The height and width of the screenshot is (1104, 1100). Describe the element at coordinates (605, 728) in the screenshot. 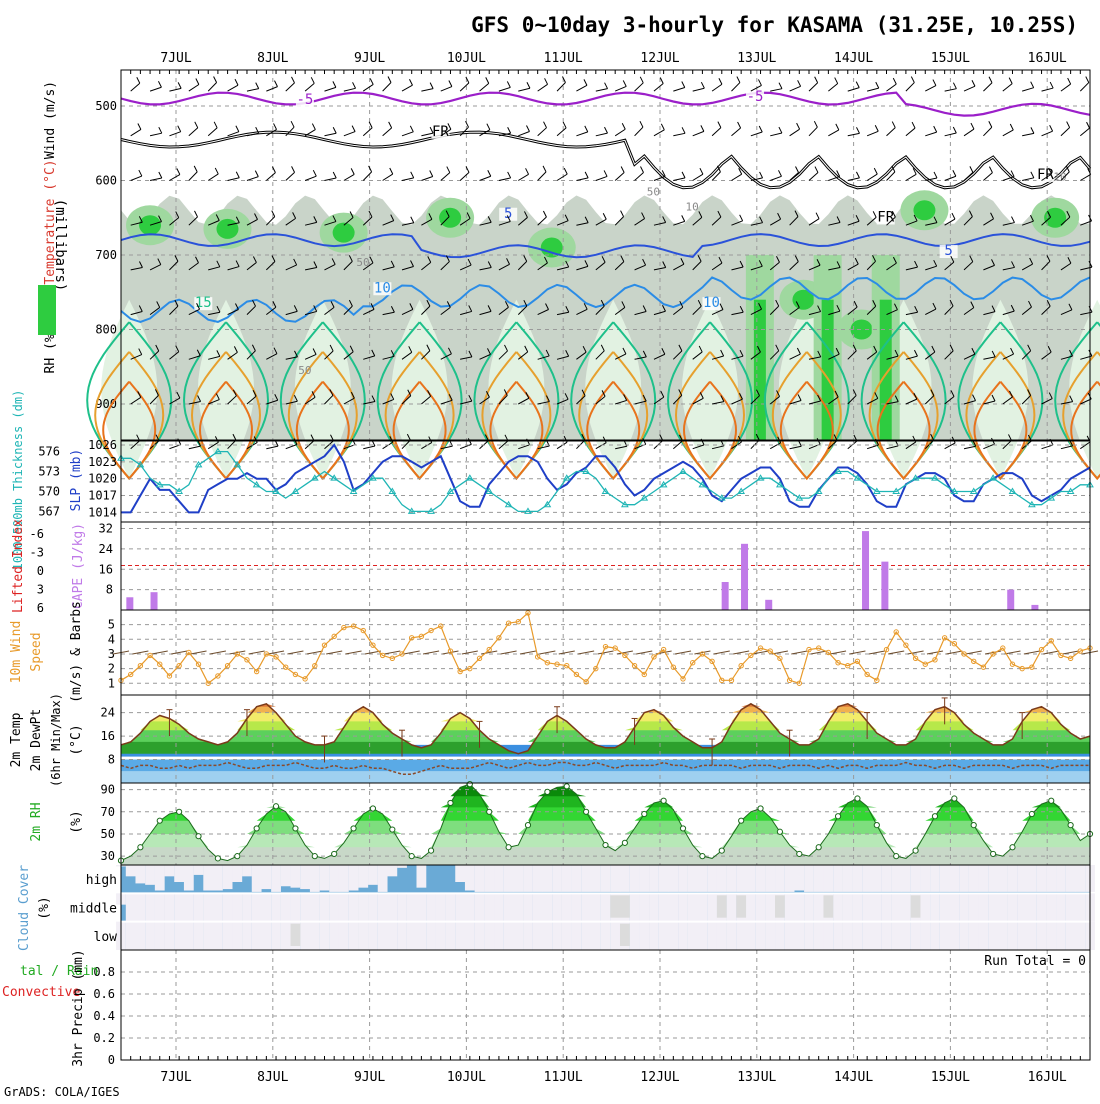

I see `temp-line` at that location.